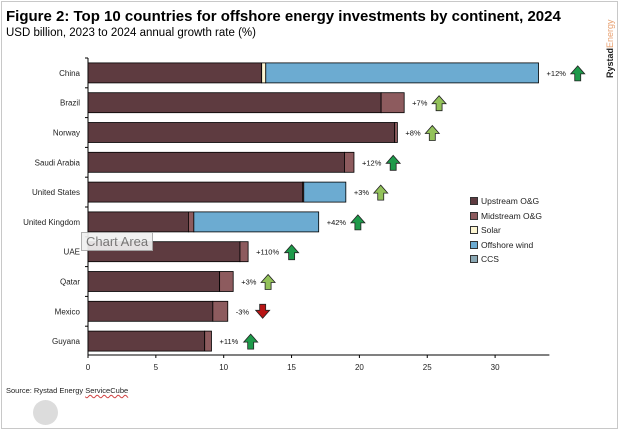  I want to click on category-label: UAE, so click(72, 252).